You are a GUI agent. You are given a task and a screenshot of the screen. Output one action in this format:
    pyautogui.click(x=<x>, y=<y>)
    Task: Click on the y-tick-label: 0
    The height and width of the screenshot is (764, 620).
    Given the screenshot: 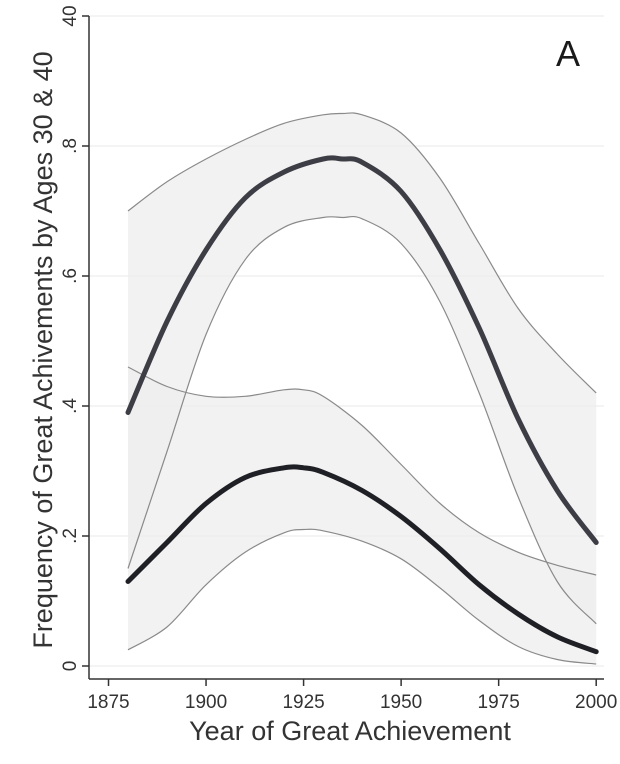 What is the action you would take?
    pyautogui.click(x=70, y=666)
    